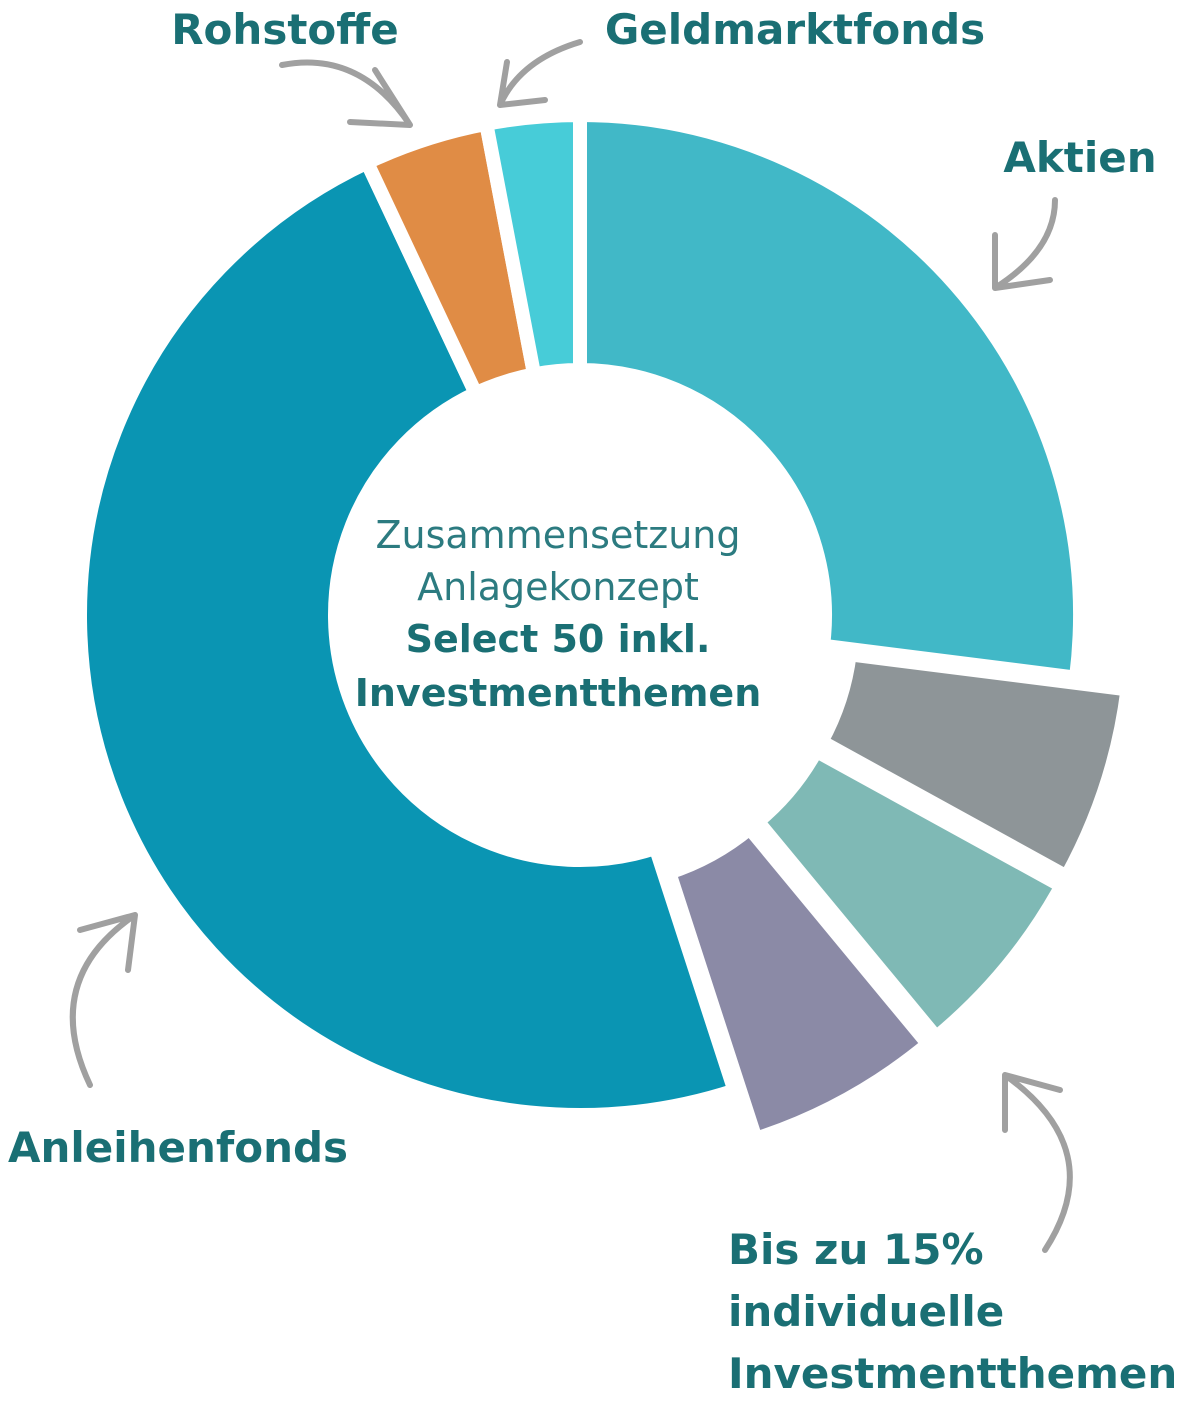 This screenshot has width=1200, height=1420. Describe the element at coordinates (285, 29) in the screenshot. I see `category-label: Rohstoffe` at that location.